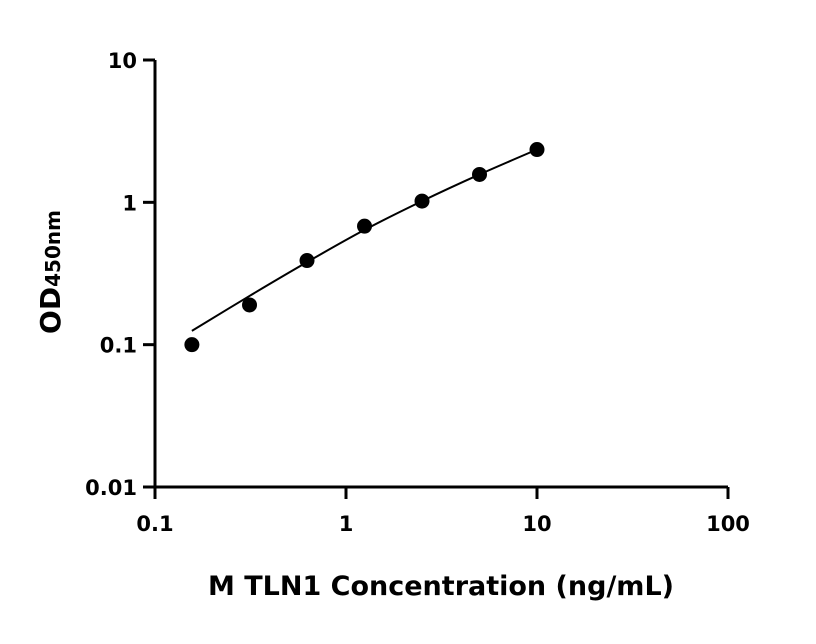 This screenshot has width=816, height=644. I want to click on y-axis-label-subscript: 450nm, so click(53, 248).